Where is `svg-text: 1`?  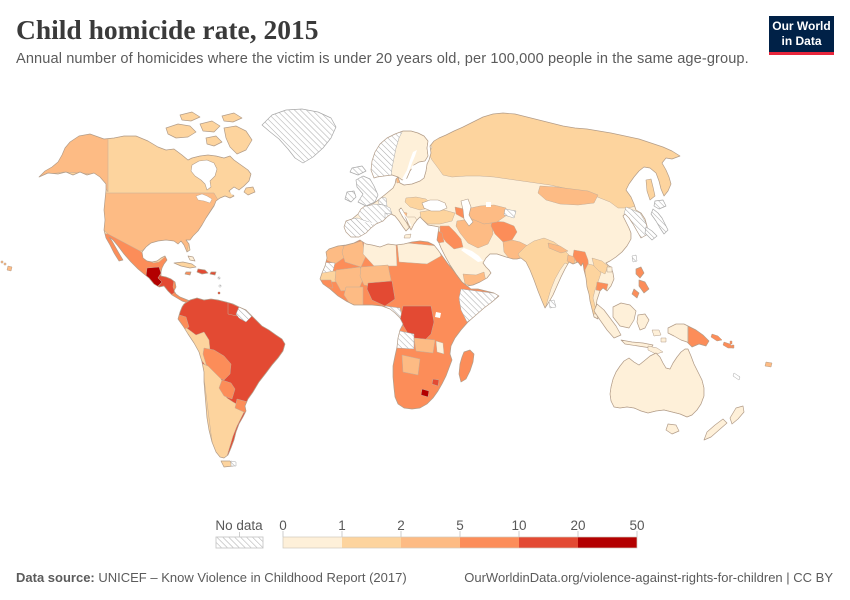
svg-text: 1 is located at coordinates (342, 525).